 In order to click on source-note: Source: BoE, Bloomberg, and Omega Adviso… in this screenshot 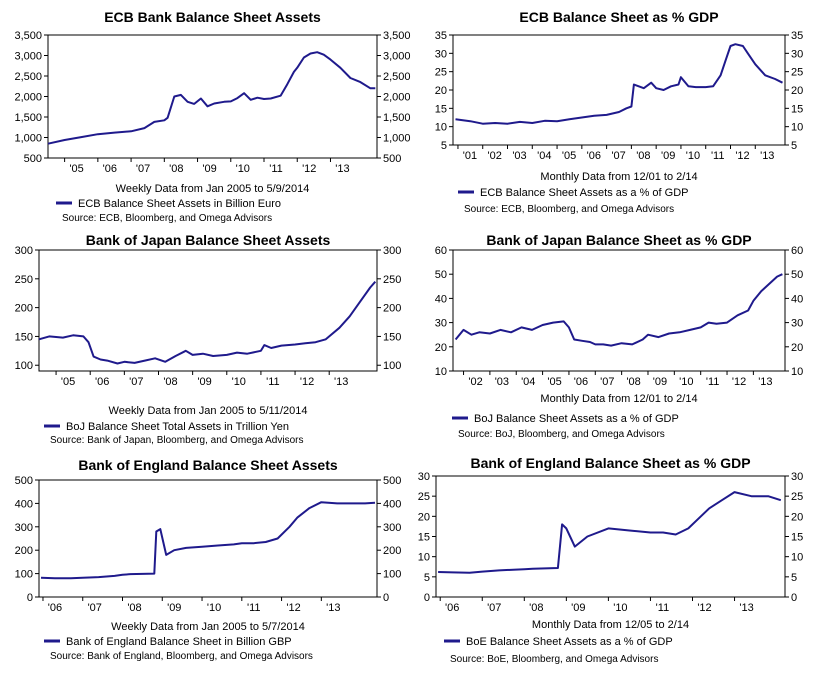, I will do `click(554, 659)`.